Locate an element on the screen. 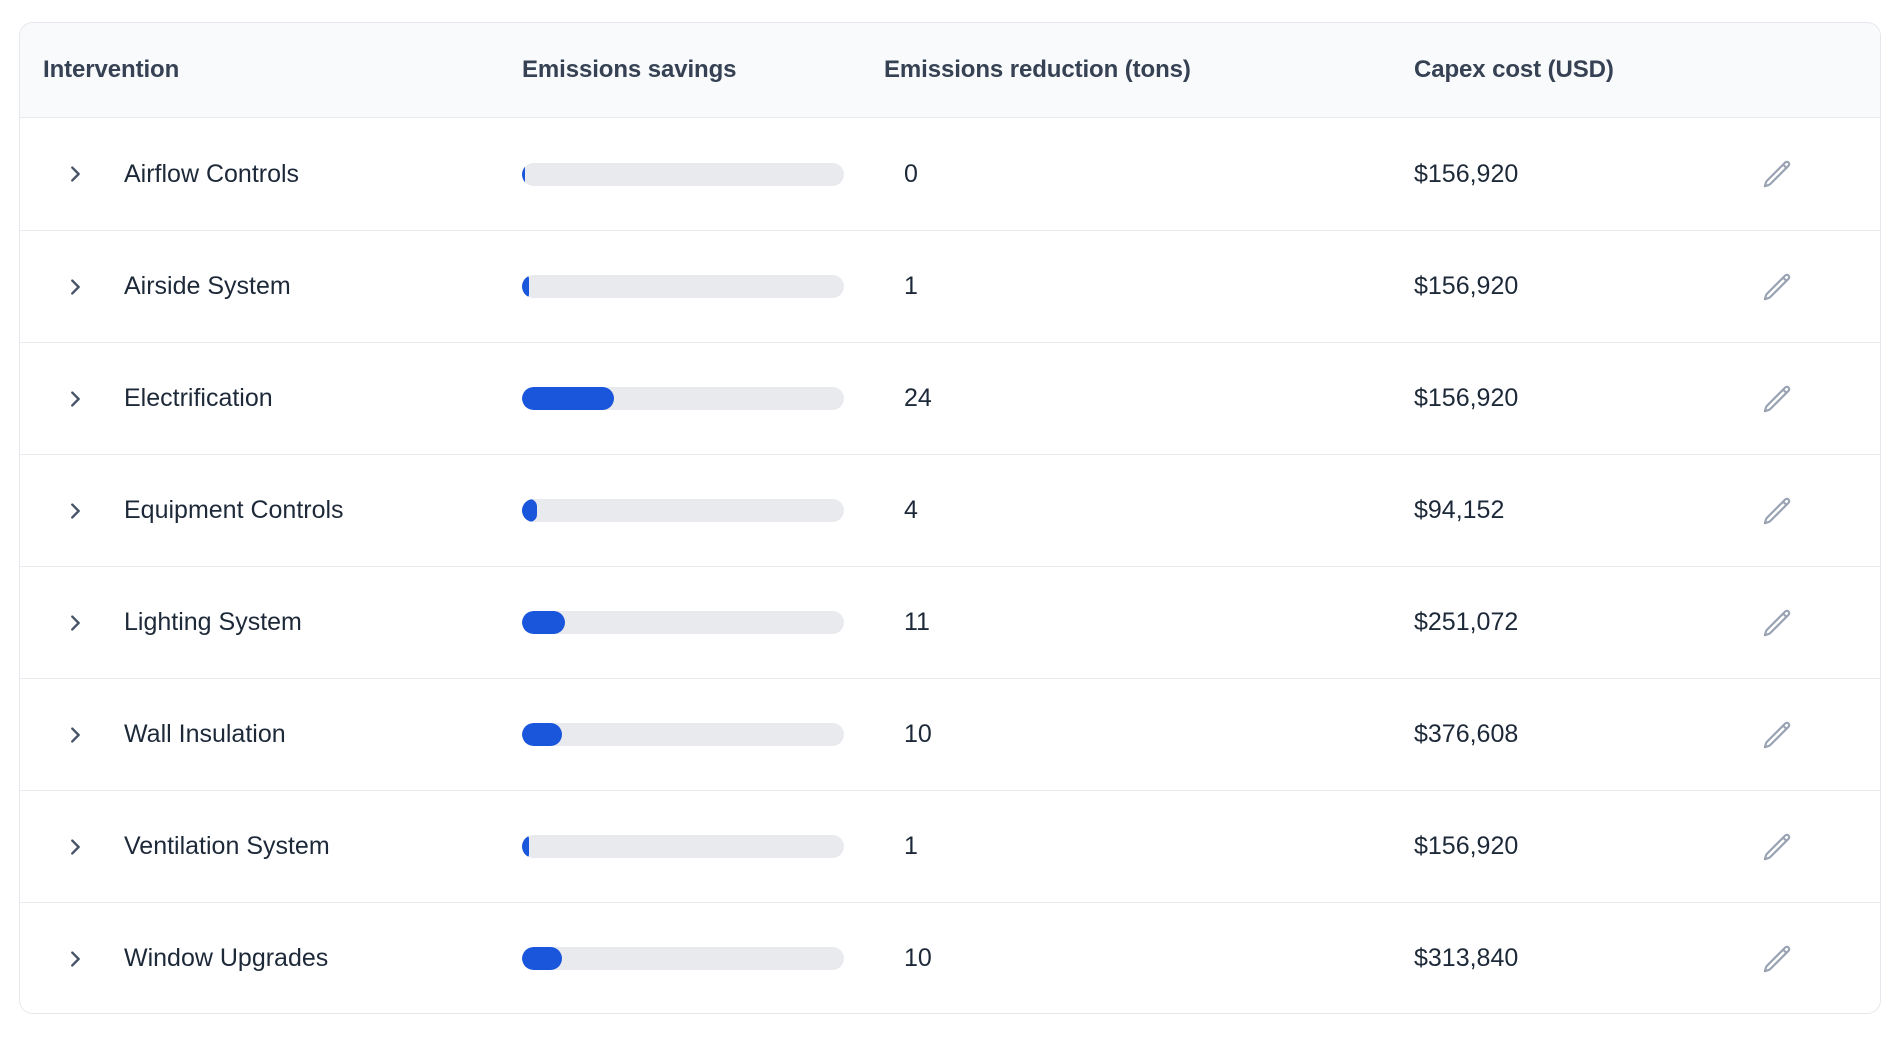 Image resolution: width=1892 pixels, height=1038 pixels. intervention-name: Equipment Controls is located at coordinates (234, 510).